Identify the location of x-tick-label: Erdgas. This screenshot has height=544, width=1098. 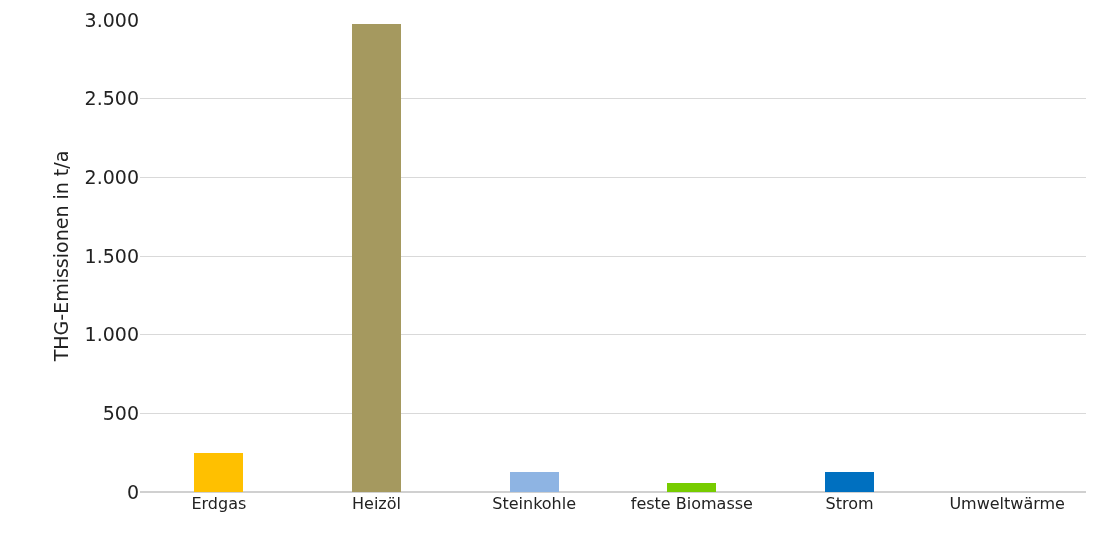
(219, 503).